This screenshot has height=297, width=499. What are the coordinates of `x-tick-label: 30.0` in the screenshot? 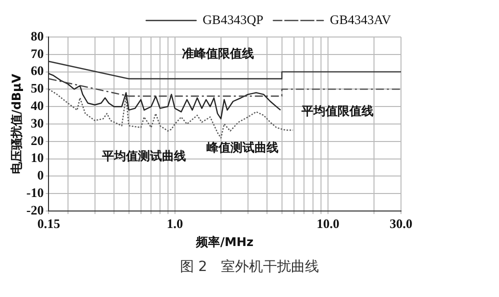 It's located at (401, 224).